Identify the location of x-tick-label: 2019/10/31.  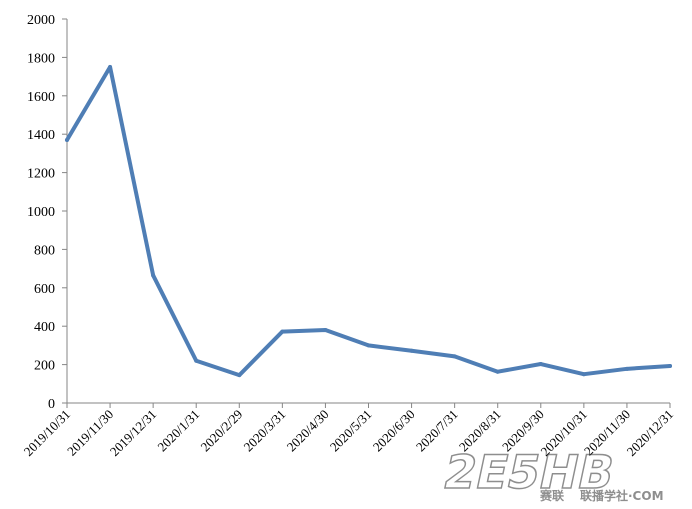
(47, 433).